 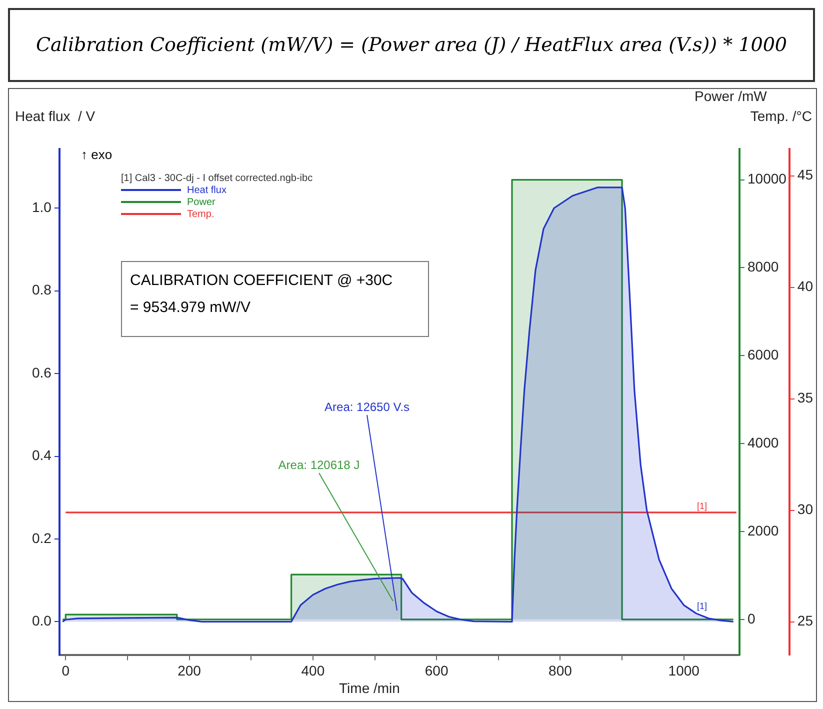 What do you see at coordinates (763, 442) in the screenshot?
I see `y2-tick-label: 4000` at bounding box center [763, 442].